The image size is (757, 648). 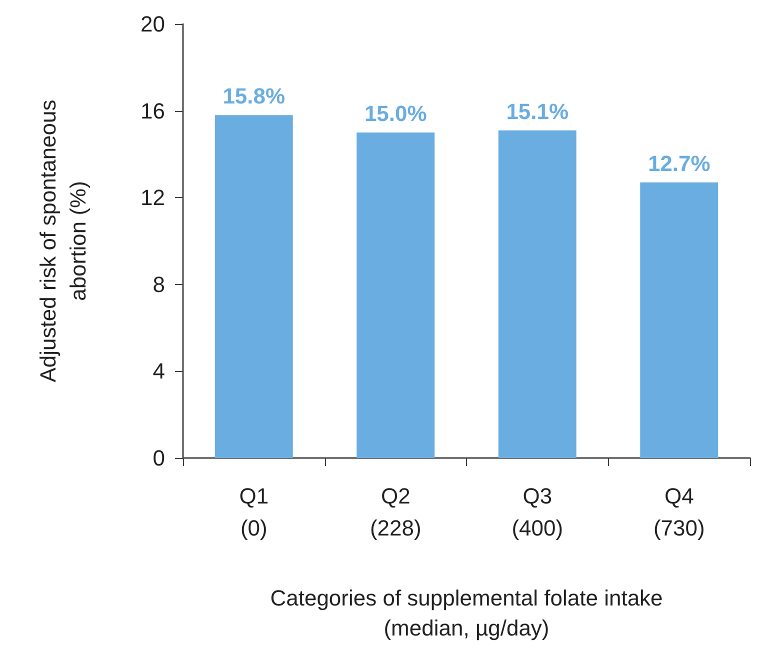 What do you see at coordinates (158, 458) in the screenshot?
I see `y-tick-label: 0` at bounding box center [158, 458].